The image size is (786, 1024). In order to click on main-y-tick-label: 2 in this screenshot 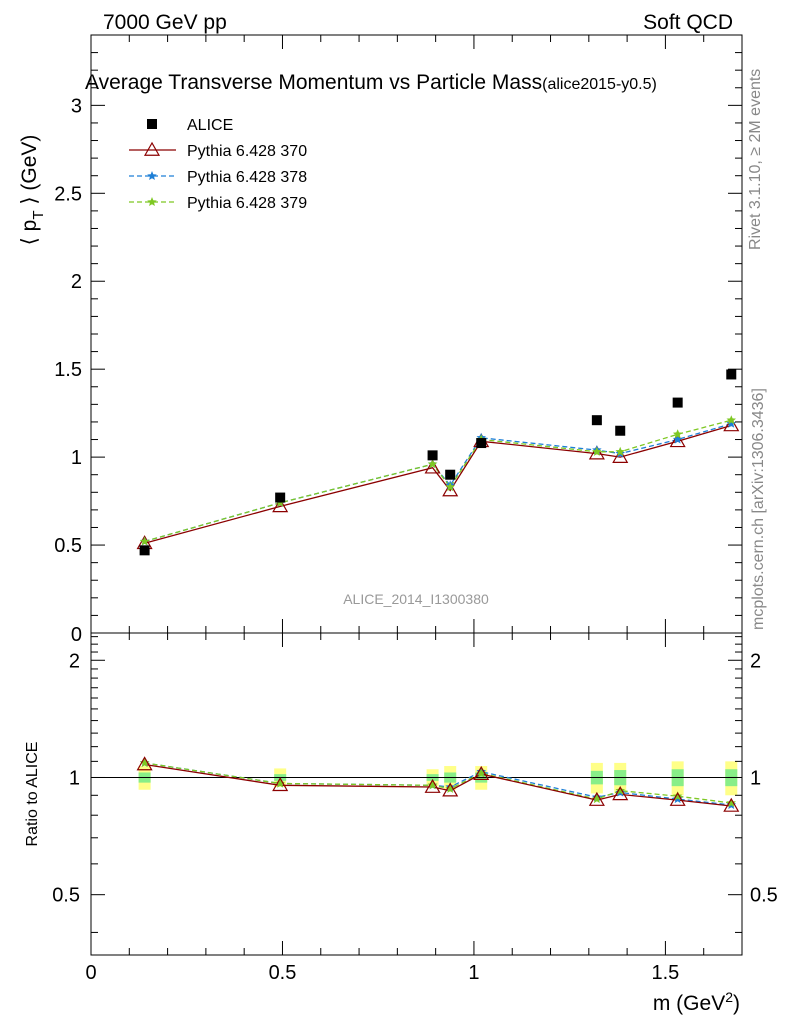, I will do `click(76, 282)`.